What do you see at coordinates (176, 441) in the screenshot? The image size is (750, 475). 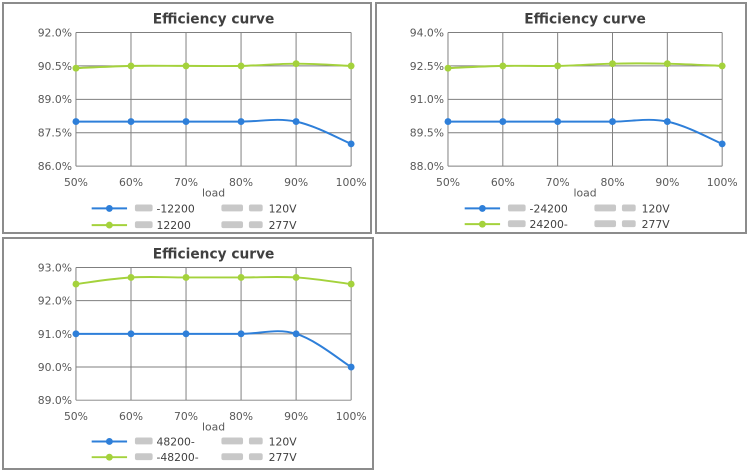 I see `legend-label: 48200-` at bounding box center [176, 441].